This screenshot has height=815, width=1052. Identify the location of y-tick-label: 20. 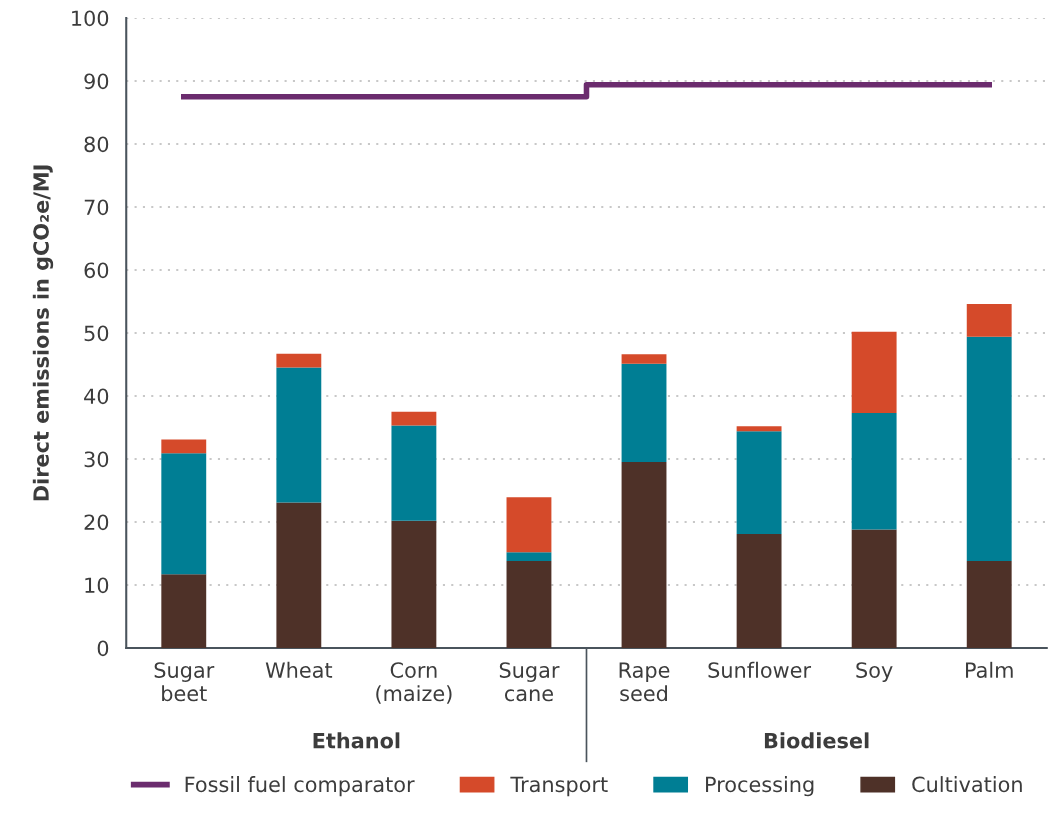
(96, 522).